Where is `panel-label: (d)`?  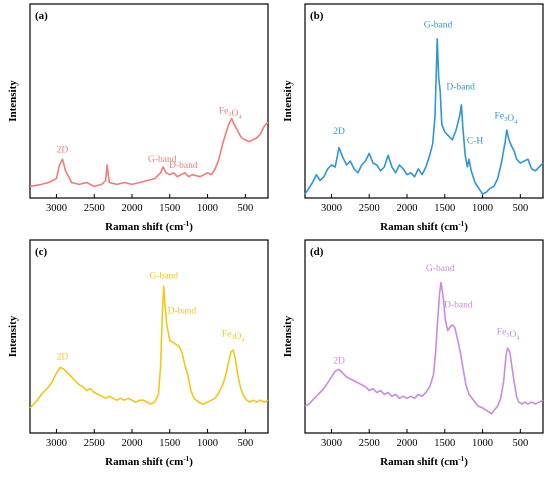
panel-label: (d) is located at coordinates (317, 252).